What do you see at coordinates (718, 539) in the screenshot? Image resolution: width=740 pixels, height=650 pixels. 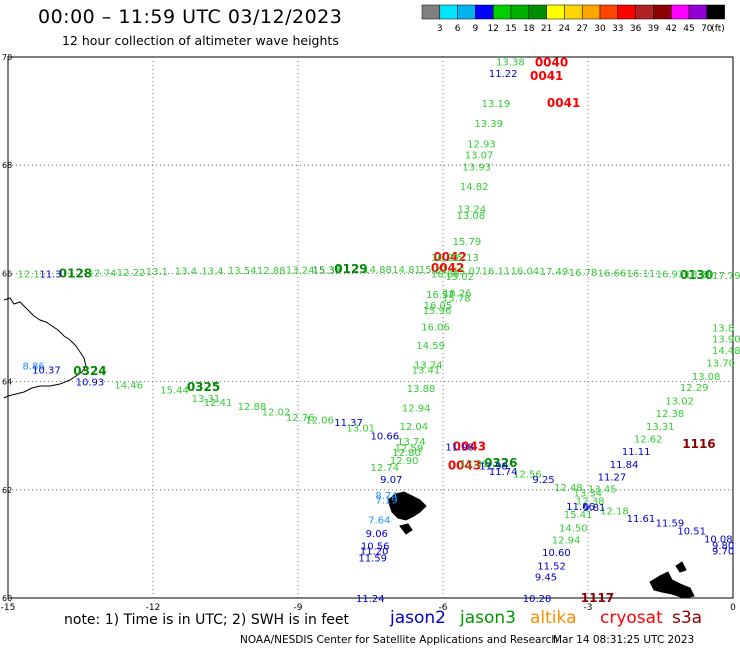 I see `wave-height-label: 10.08` at bounding box center [718, 539].